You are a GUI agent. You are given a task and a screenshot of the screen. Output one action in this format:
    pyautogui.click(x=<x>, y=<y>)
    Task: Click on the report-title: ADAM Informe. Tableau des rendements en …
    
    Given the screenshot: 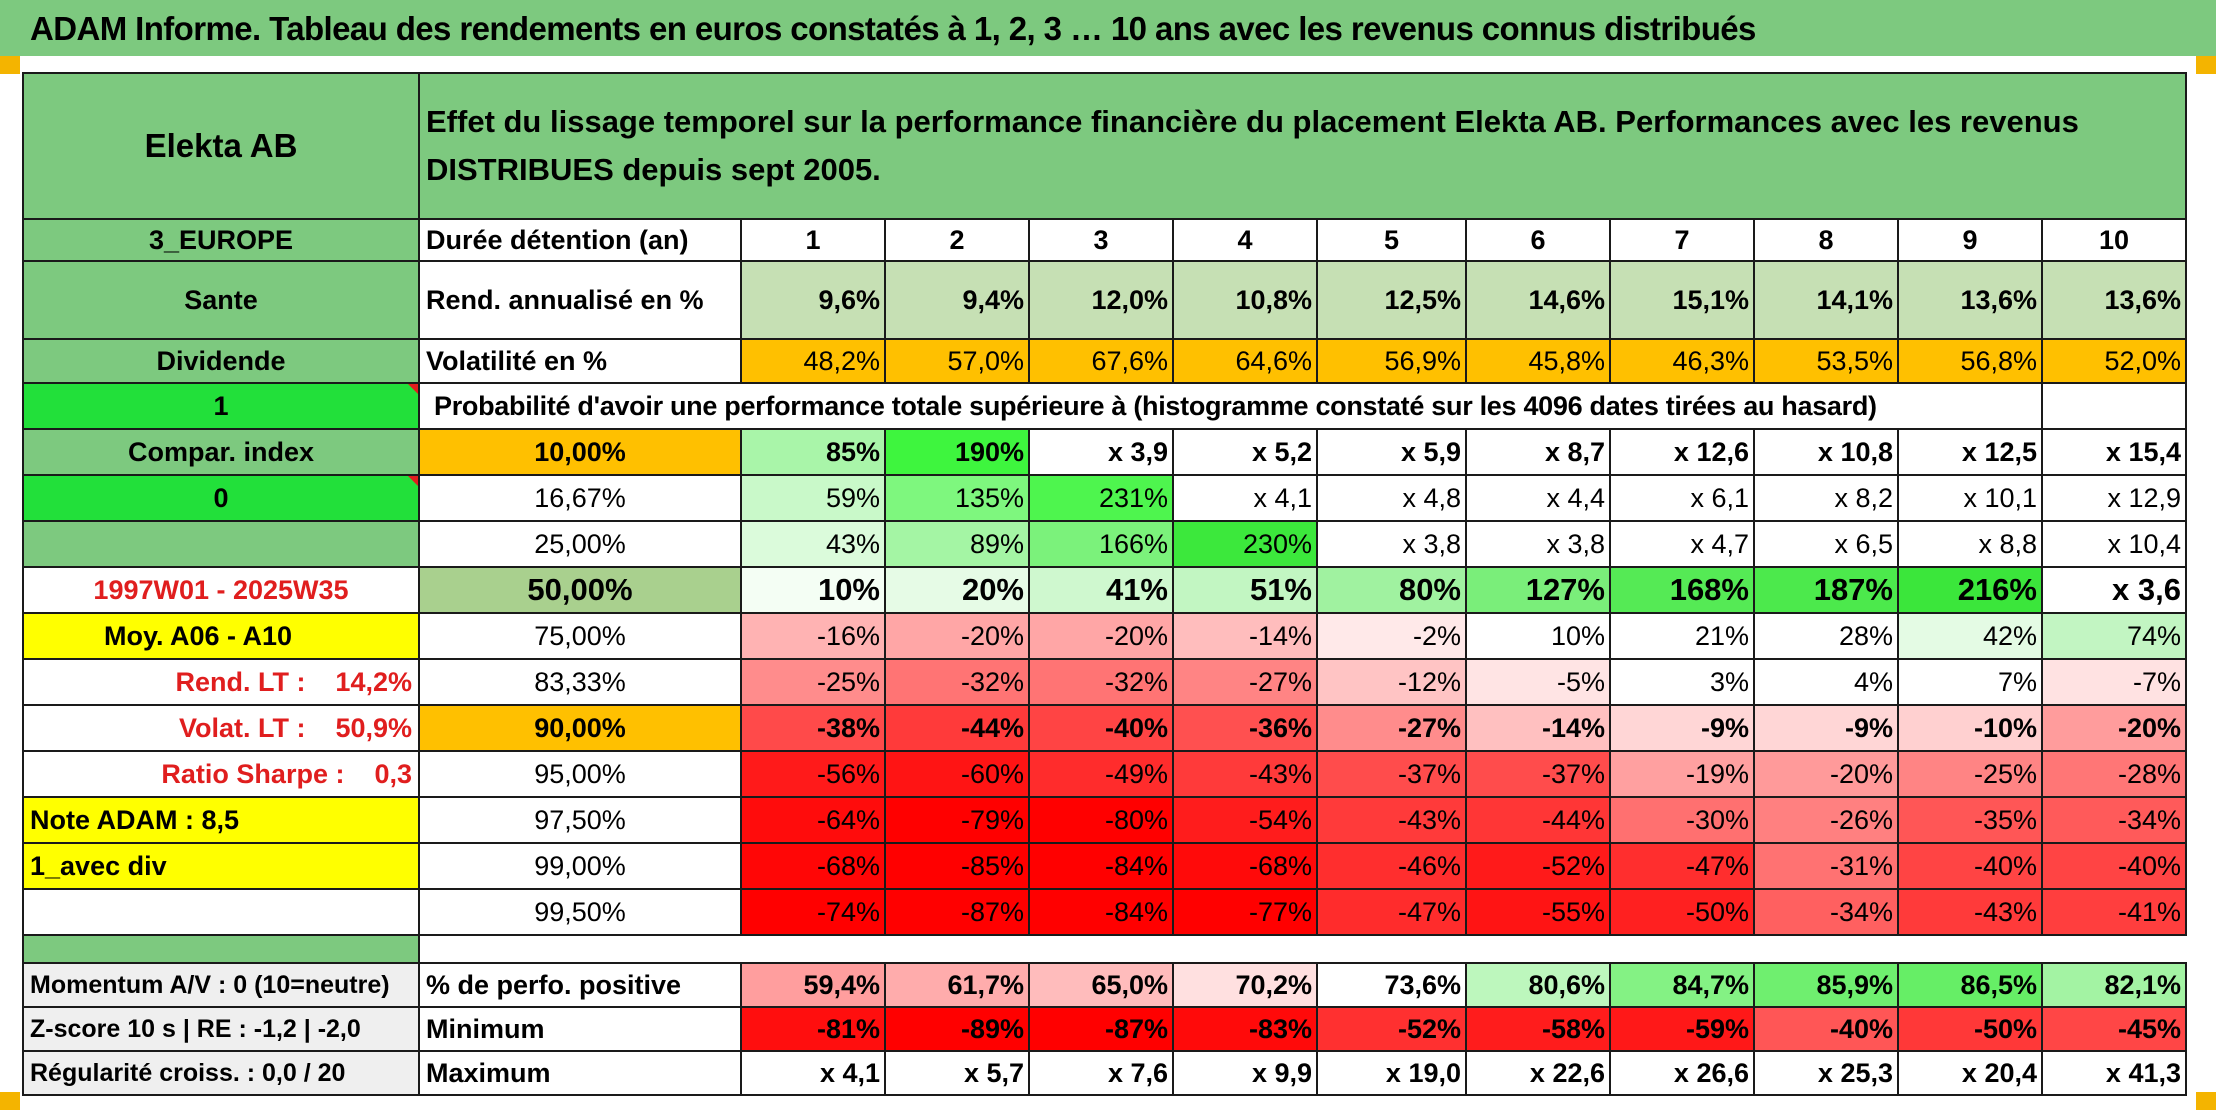 What is the action you would take?
    pyautogui.click(x=1108, y=28)
    